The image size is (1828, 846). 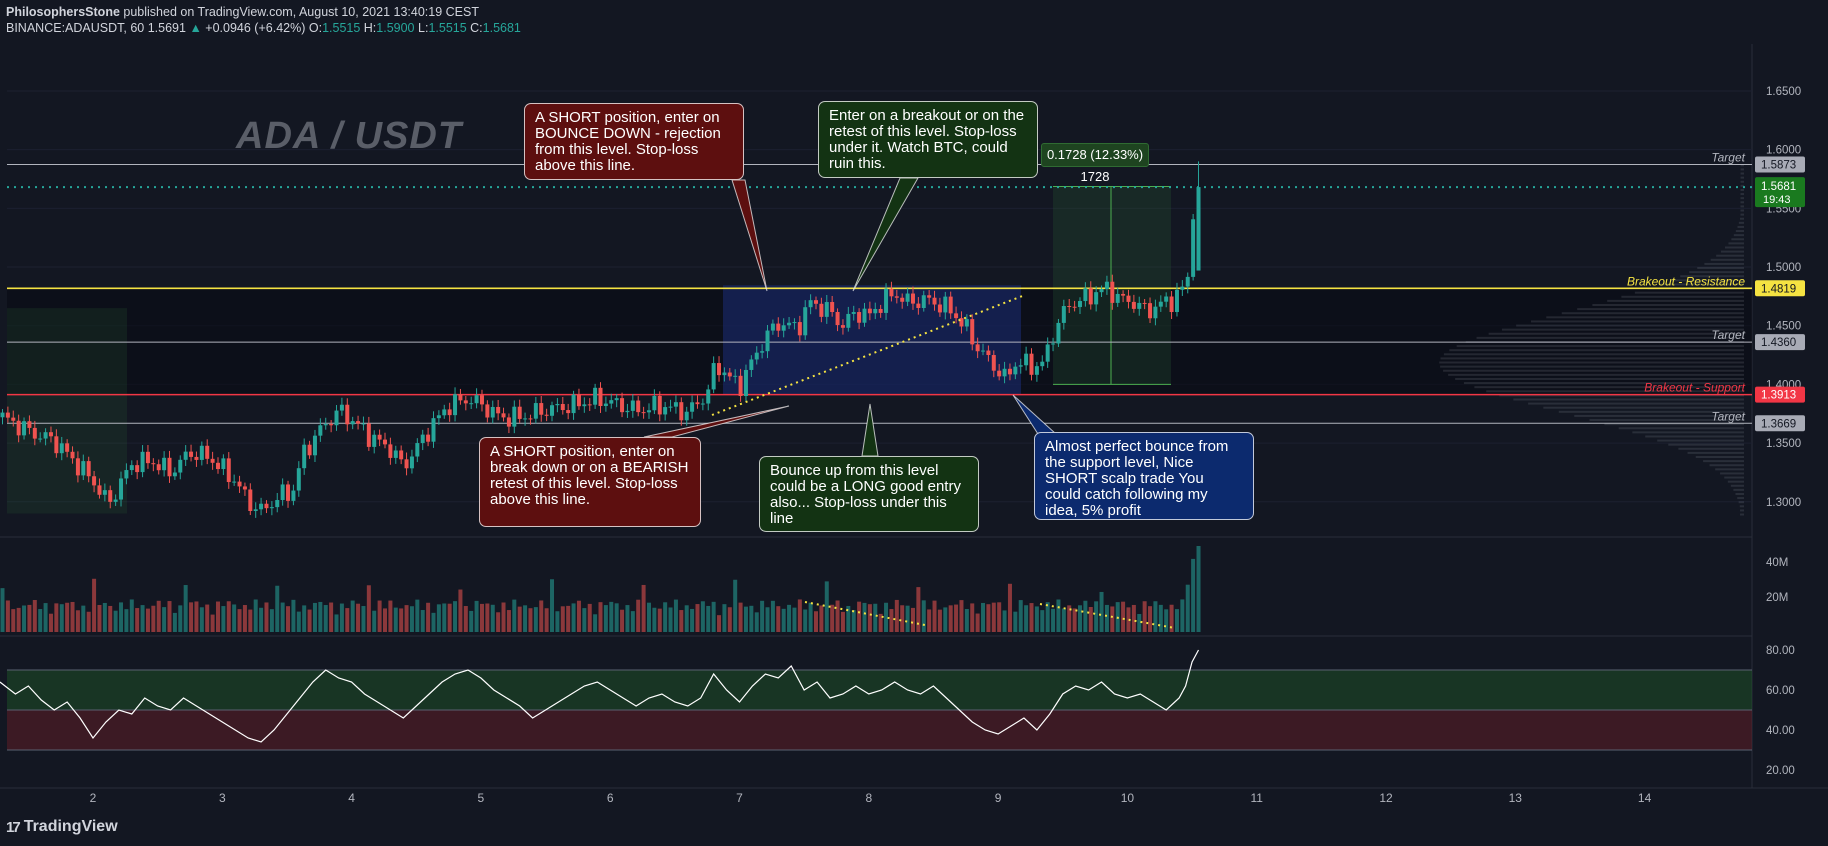 I want to click on tradingview-logo: 17 TradingView, so click(x=62, y=827).